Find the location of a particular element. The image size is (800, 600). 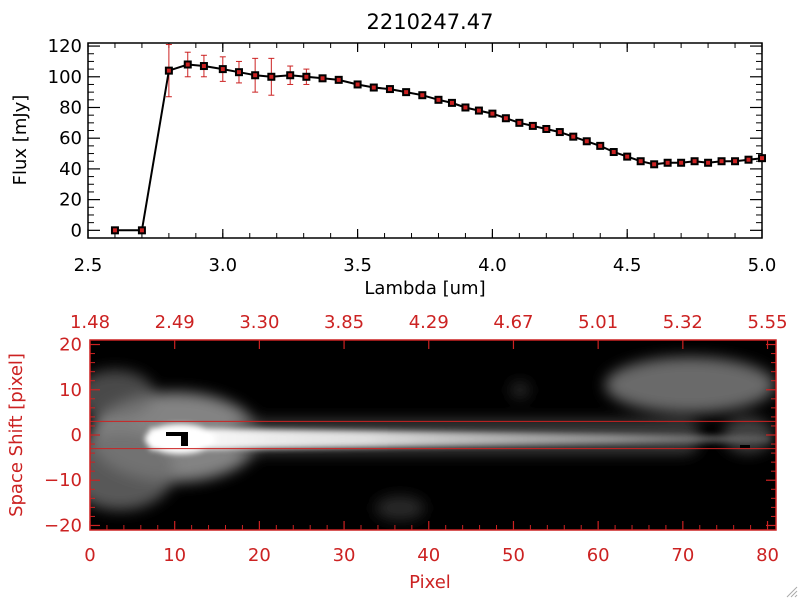

spectrum-y-label: Flux [mJy] is located at coordinates (20, 140).